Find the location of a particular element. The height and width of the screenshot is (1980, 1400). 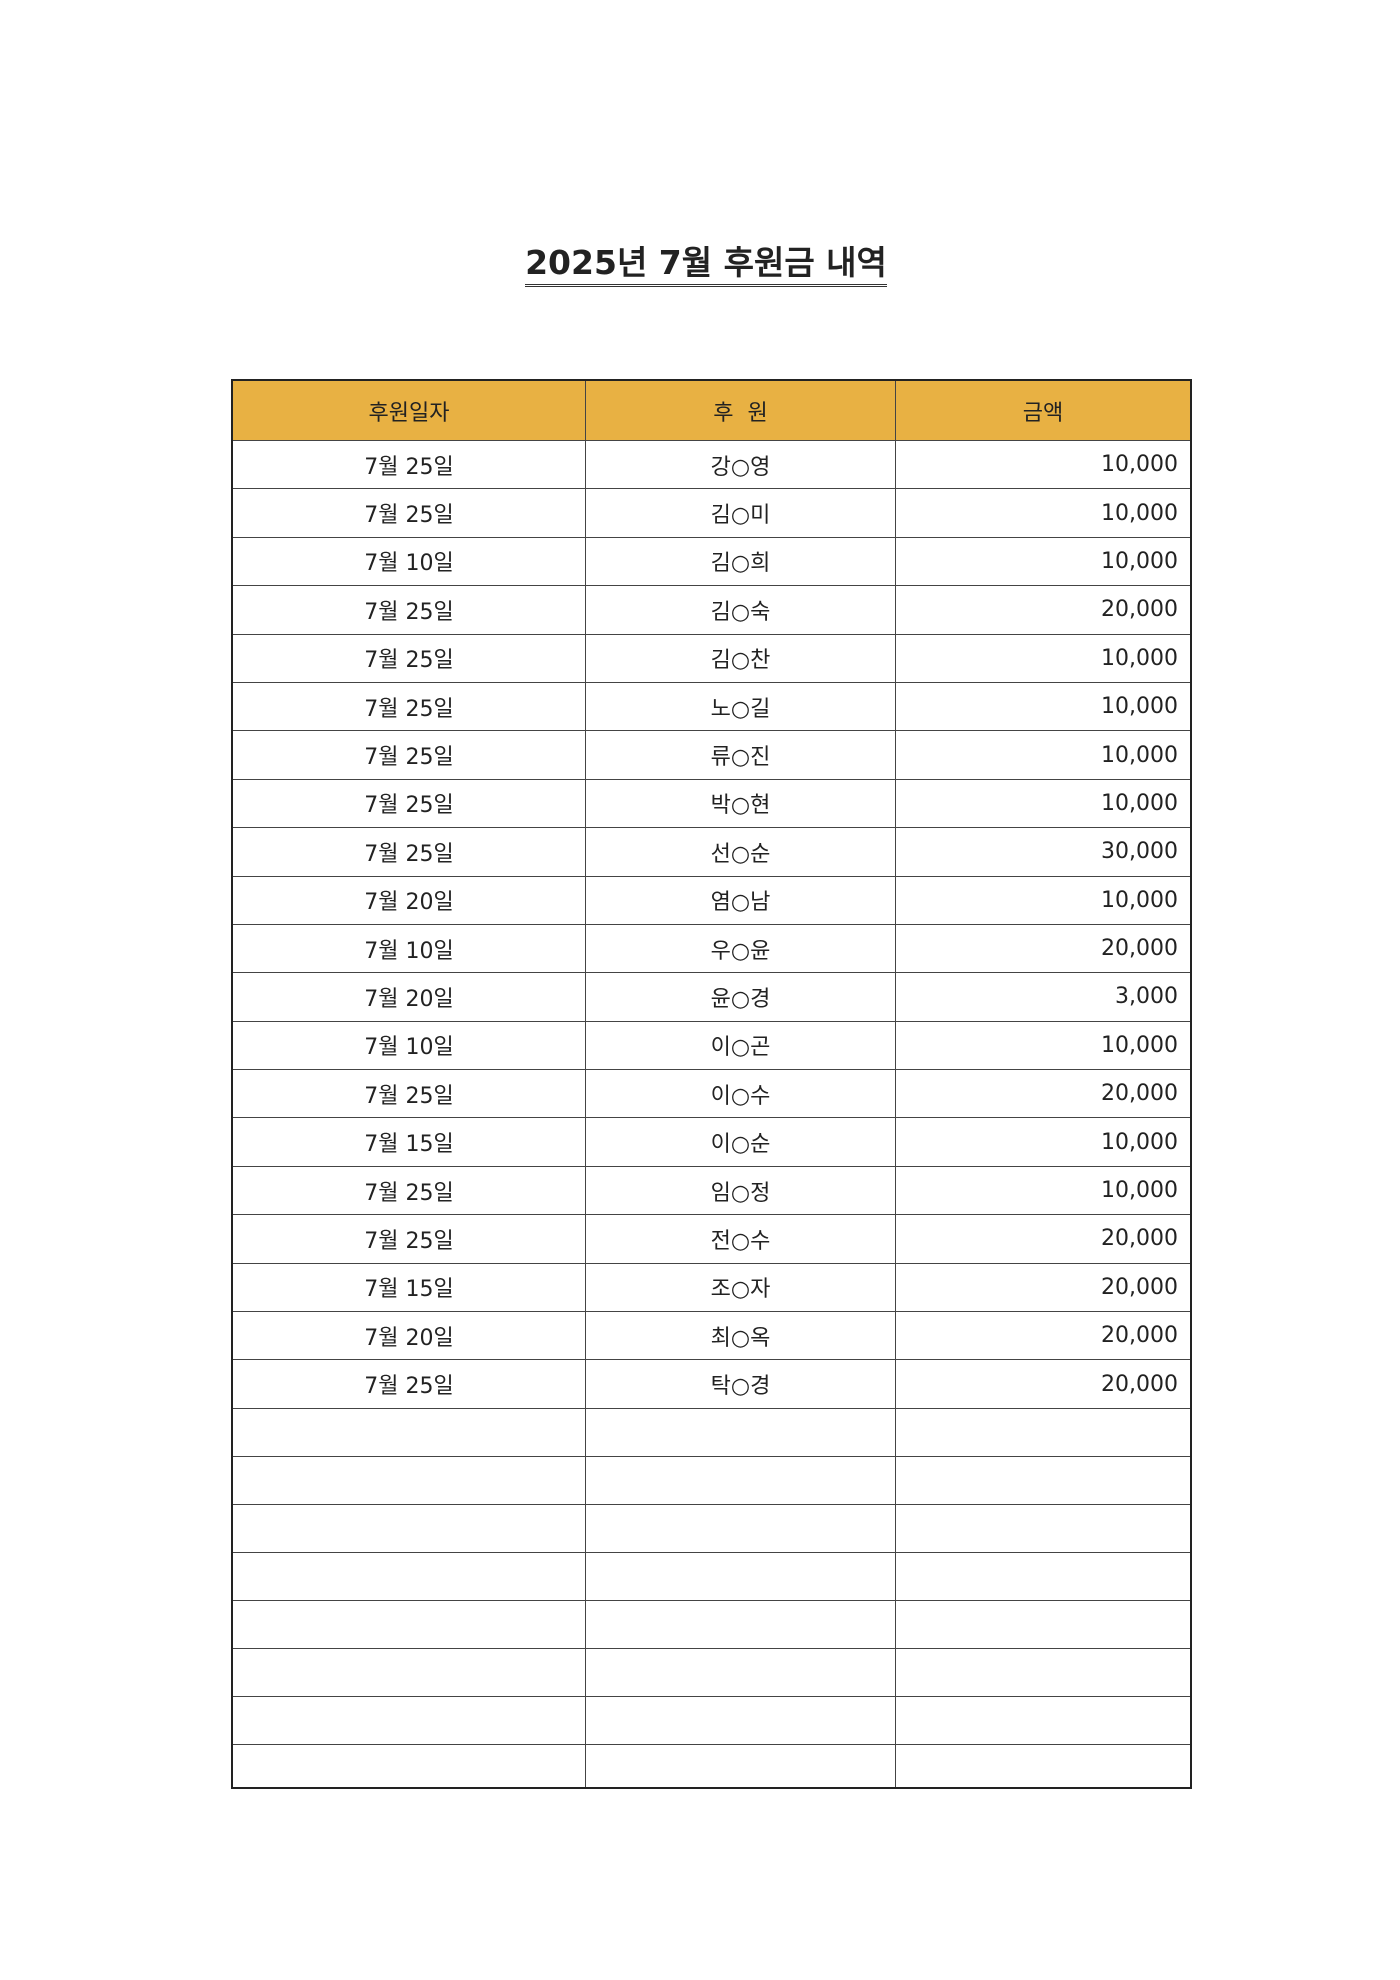

table-row: 7월 25일 김○찬 10,000 is located at coordinates (711, 658).